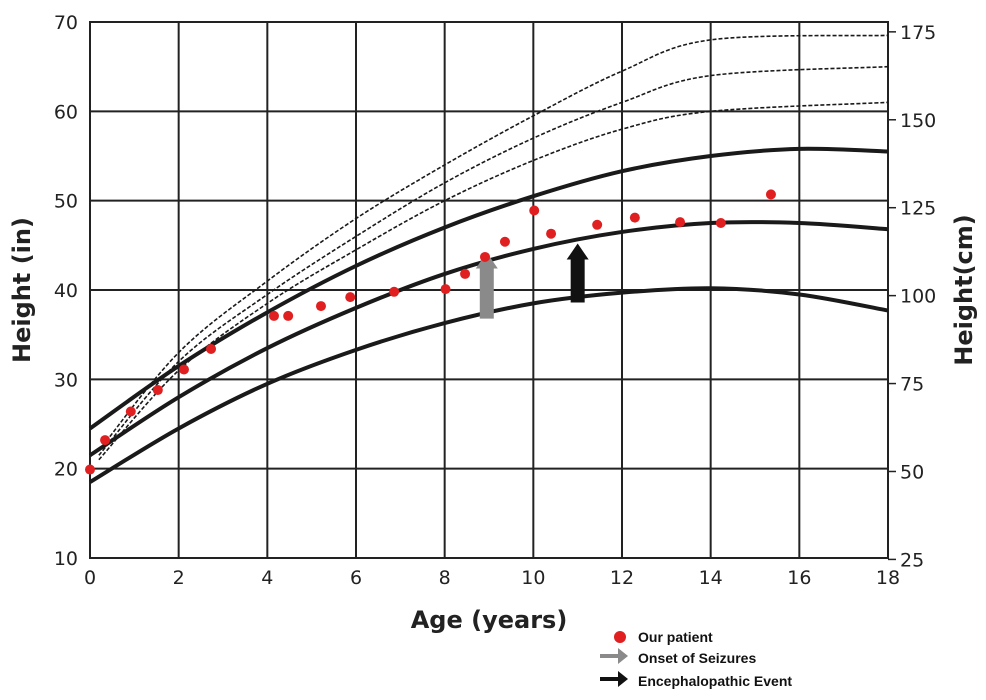 The height and width of the screenshot is (700, 986). Describe the element at coordinates (964, 290) in the screenshot. I see `y-right-axis-label: Height(cm)` at that location.